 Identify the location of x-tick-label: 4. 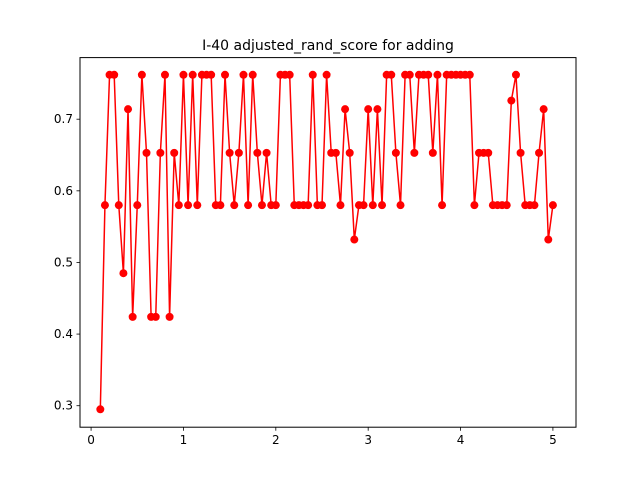
(461, 440).